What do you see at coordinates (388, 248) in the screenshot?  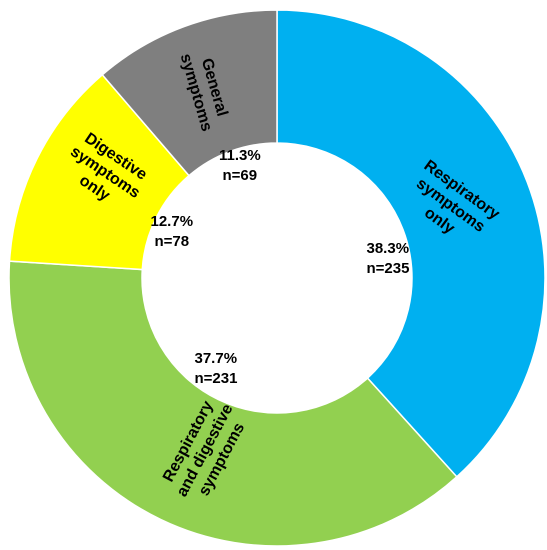 I see `percent-label: 38.3%` at bounding box center [388, 248].